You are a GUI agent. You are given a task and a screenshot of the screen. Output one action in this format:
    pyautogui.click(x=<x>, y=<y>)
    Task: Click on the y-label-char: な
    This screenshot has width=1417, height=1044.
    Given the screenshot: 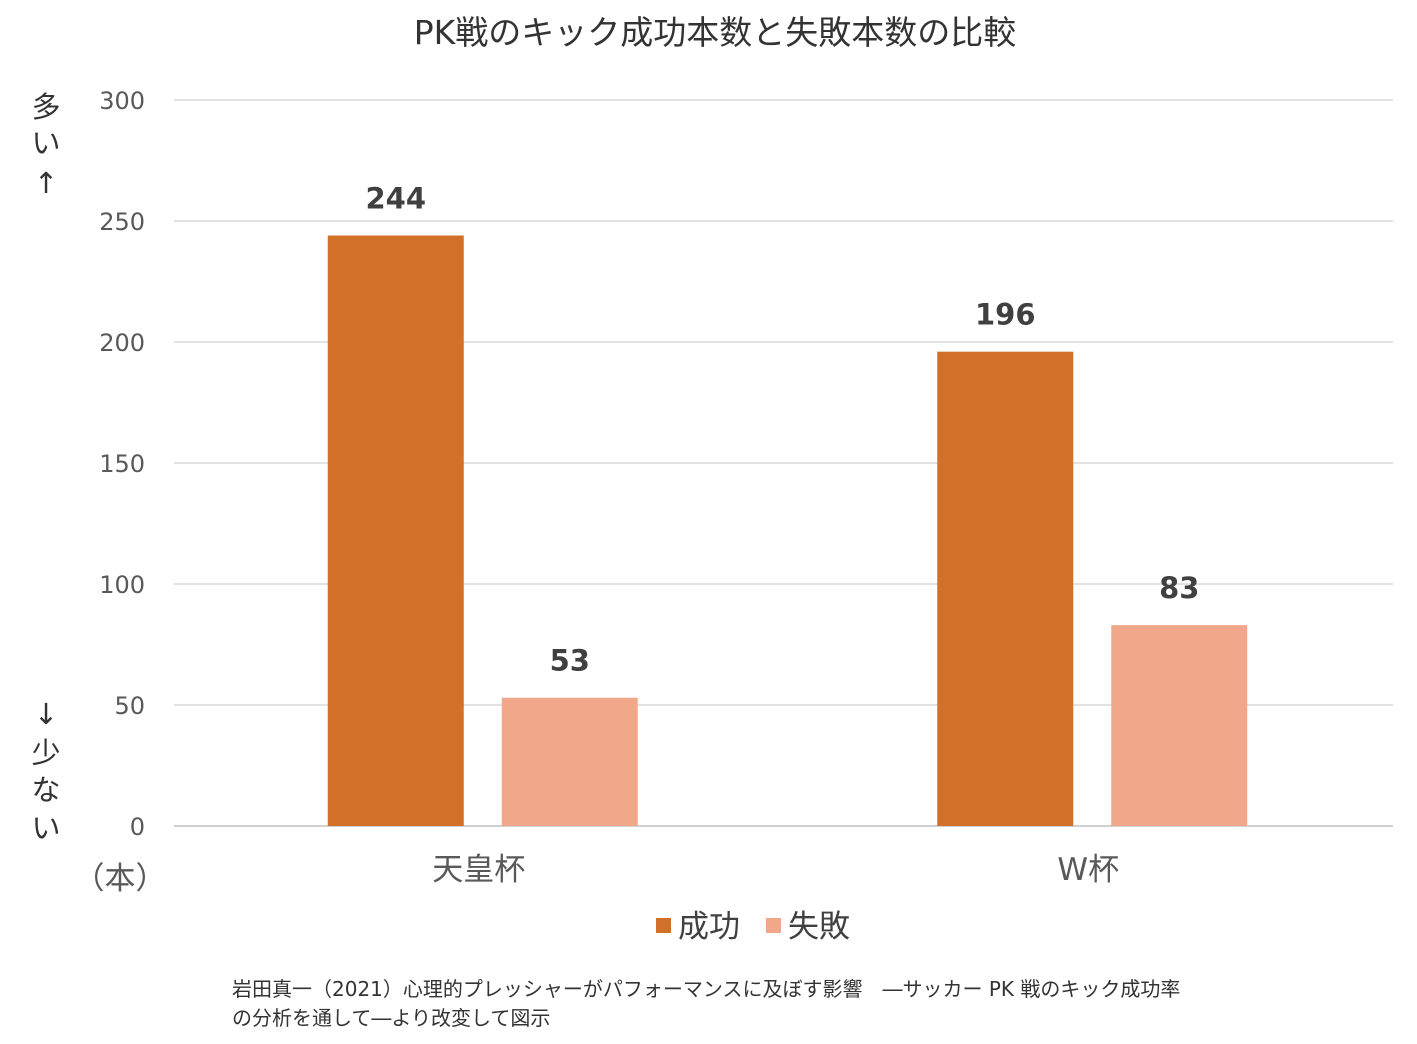 What is the action you would take?
    pyautogui.click(x=45, y=790)
    